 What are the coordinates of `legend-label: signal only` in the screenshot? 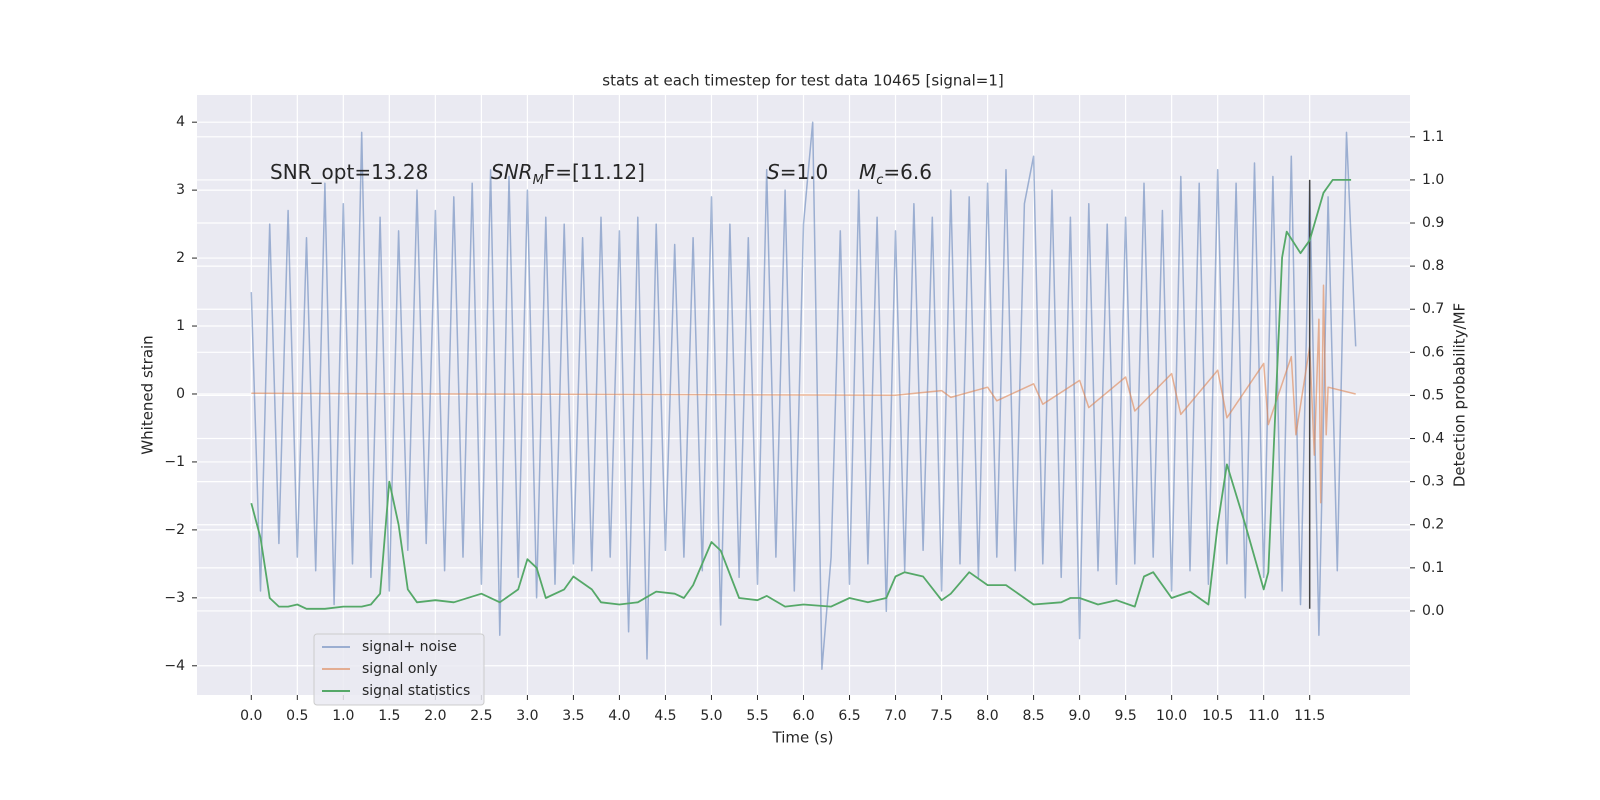 It's located at (399, 669).